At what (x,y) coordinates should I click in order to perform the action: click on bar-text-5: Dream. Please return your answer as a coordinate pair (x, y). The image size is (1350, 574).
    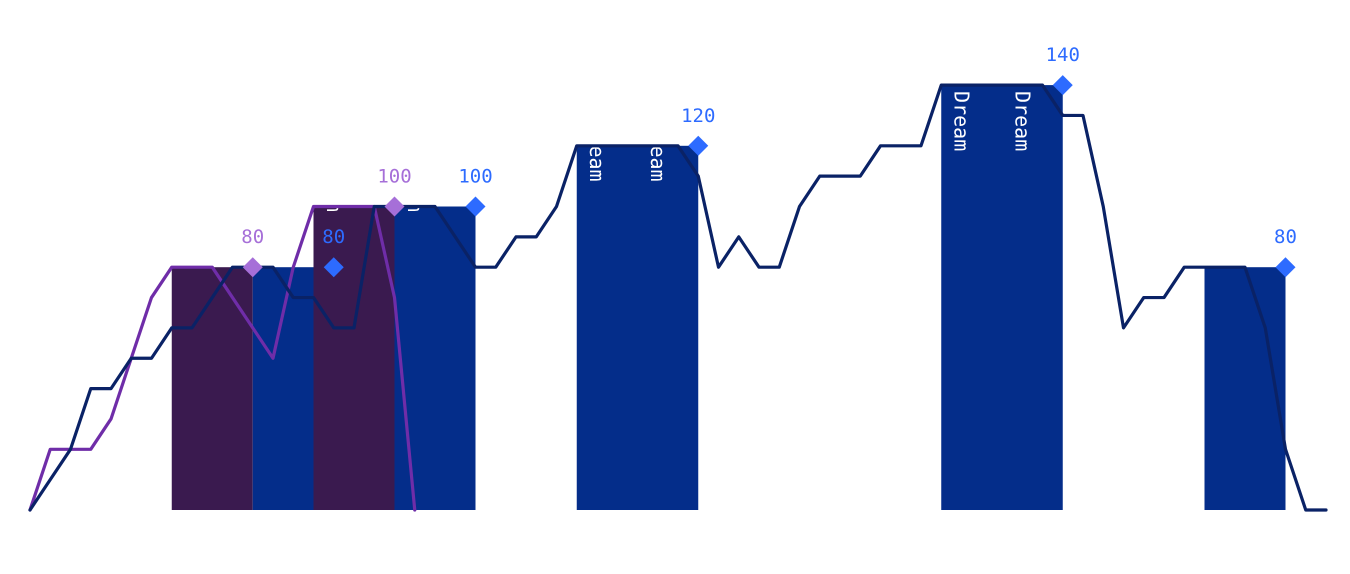
    Looking at the image, I should click on (658, 151).